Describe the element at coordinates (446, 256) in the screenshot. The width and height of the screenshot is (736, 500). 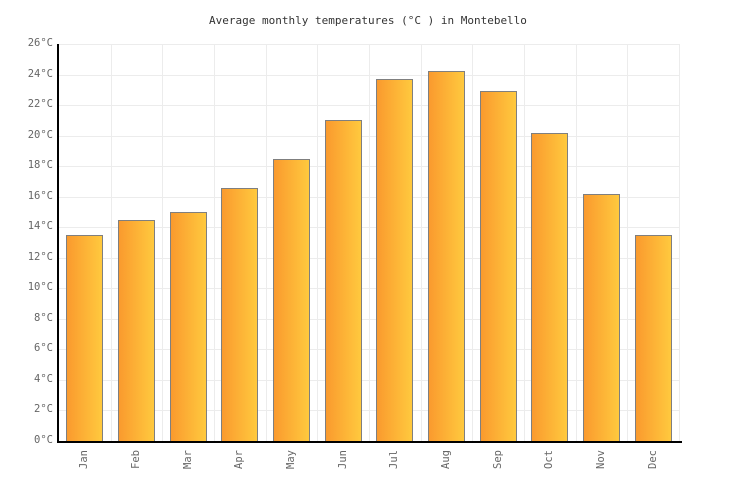
I see `bar-aug` at that location.